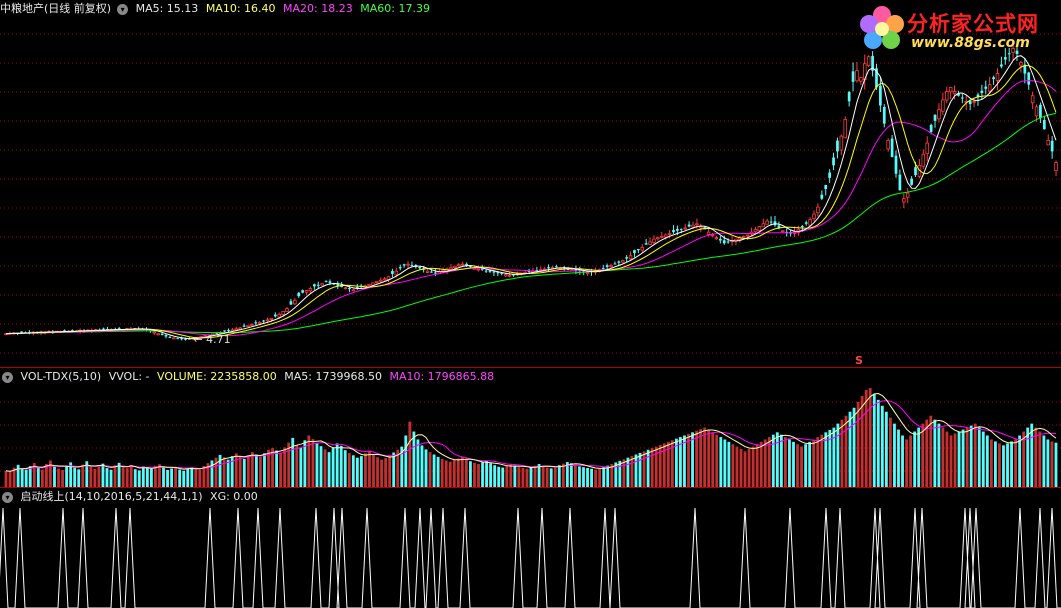  I want to click on volume-settings-icon: ▾, so click(7, 377).